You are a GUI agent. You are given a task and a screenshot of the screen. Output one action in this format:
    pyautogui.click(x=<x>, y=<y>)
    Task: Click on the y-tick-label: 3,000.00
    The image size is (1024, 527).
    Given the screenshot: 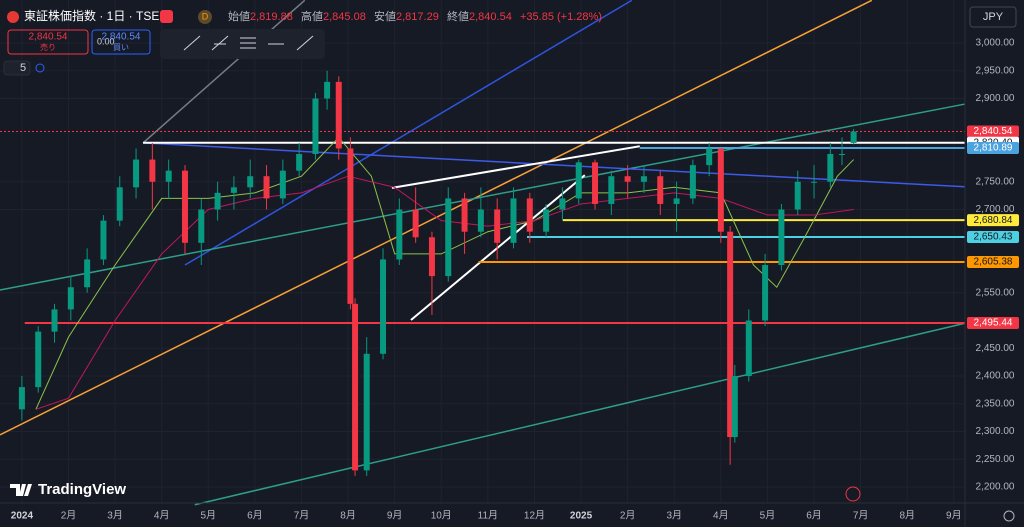 What is the action you would take?
    pyautogui.click(x=995, y=43)
    